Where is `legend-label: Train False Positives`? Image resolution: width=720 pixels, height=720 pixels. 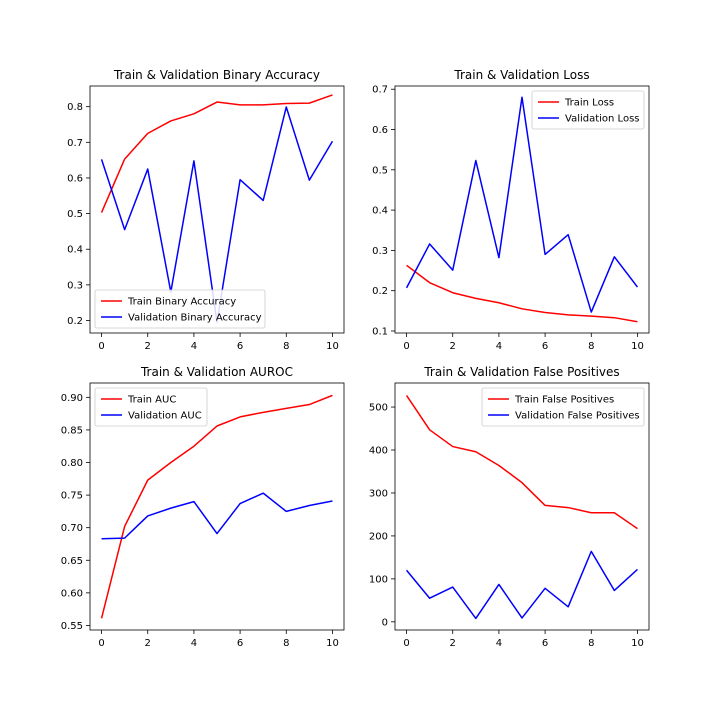
legend-label: Train False Positives is located at coordinates (564, 400).